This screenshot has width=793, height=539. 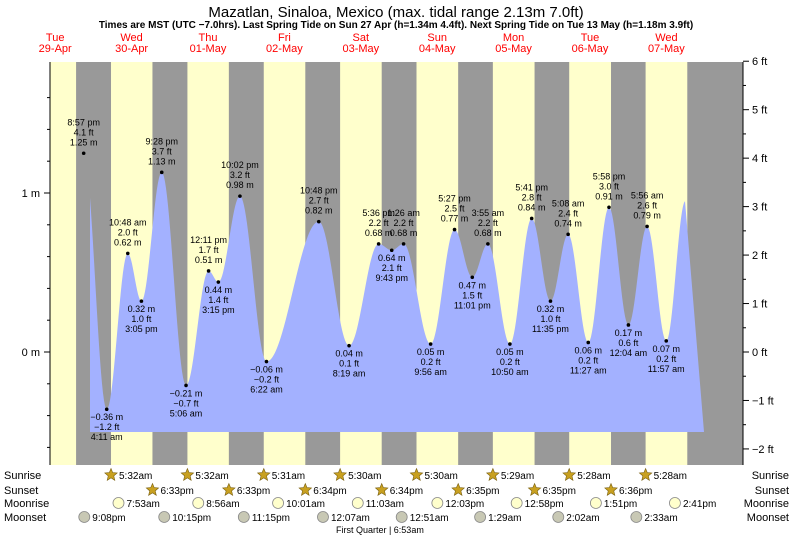 I want to click on sunrise-row-label-right: Sunrise, so click(x=770, y=476).